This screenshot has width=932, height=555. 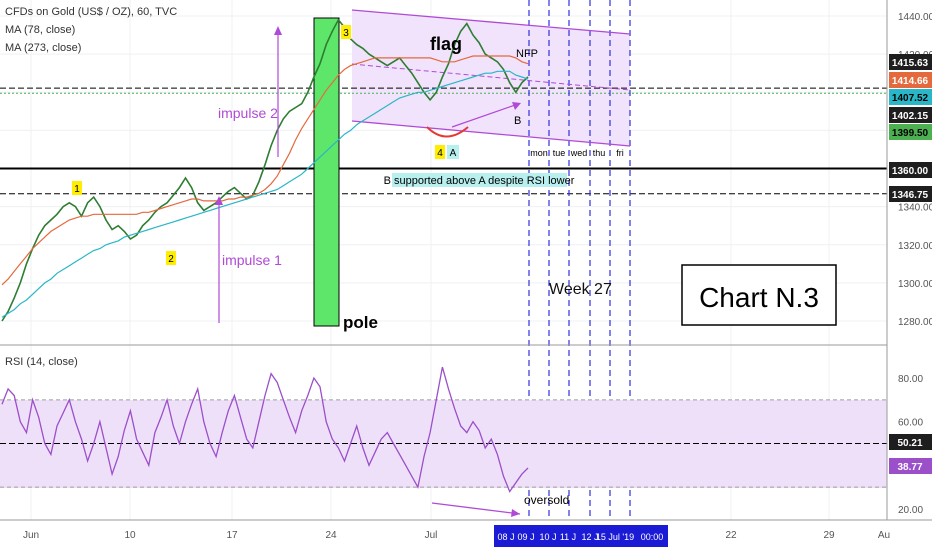 I want to click on week-label: Week 27, so click(x=580, y=289).